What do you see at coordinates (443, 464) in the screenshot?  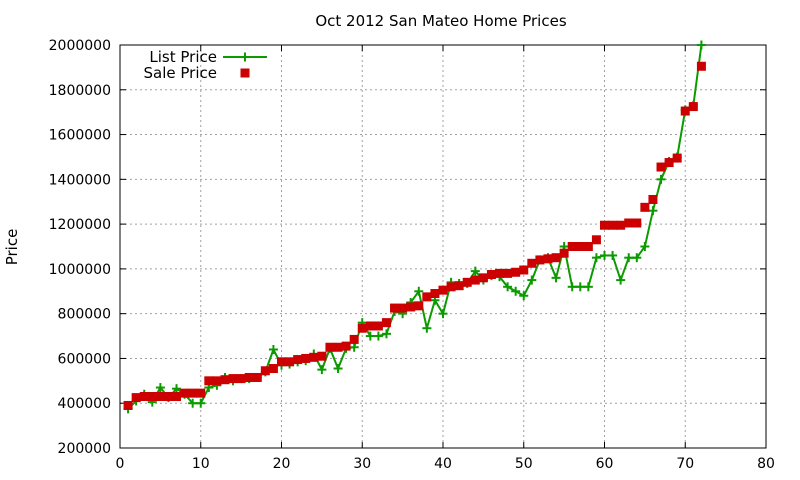 I see `x-tick-label: 40` at bounding box center [443, 464].